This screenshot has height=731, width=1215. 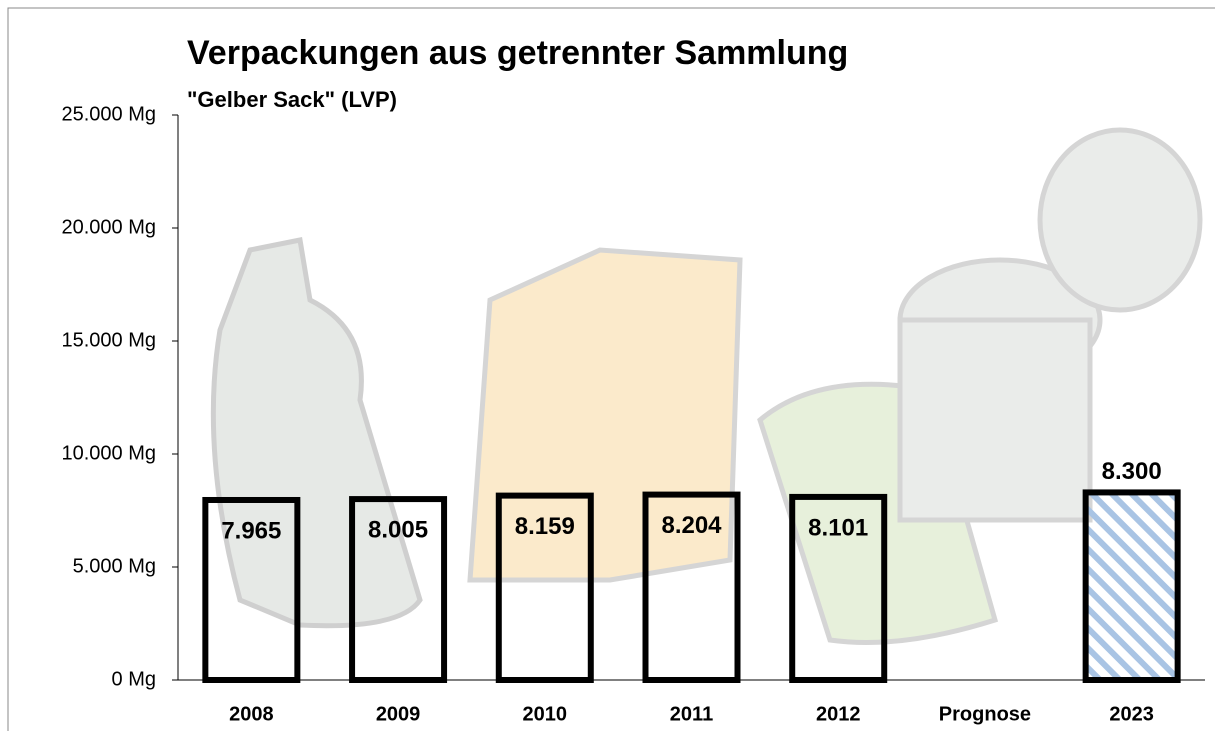 What do you see at coordinates (251, 714) in the screenshot?
I see `x-tick-label: 2008` at bounding box center [251, 714].